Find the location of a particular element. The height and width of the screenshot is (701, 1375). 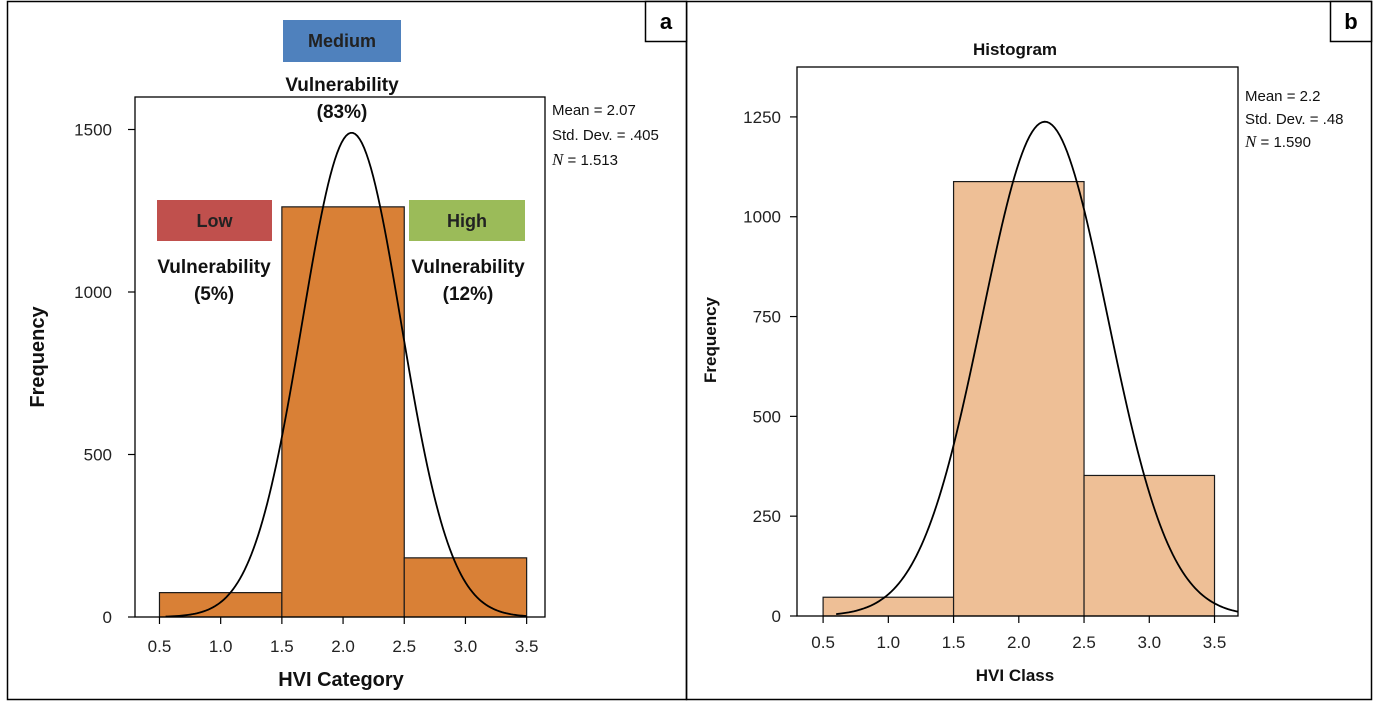

low-line1: Vulnerability is located at coordinates (214, 267).